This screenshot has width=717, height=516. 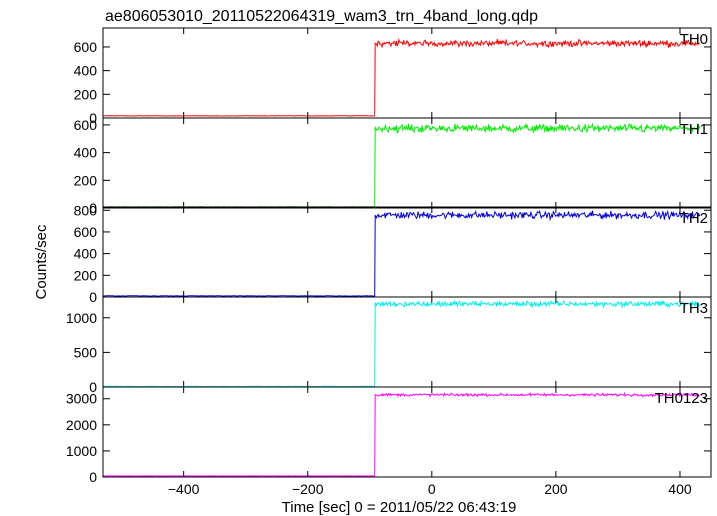 What do you see at coordinates (694, 39) in the screenshot?
I see `band-label: TH0` at bounding box center [694, 39].